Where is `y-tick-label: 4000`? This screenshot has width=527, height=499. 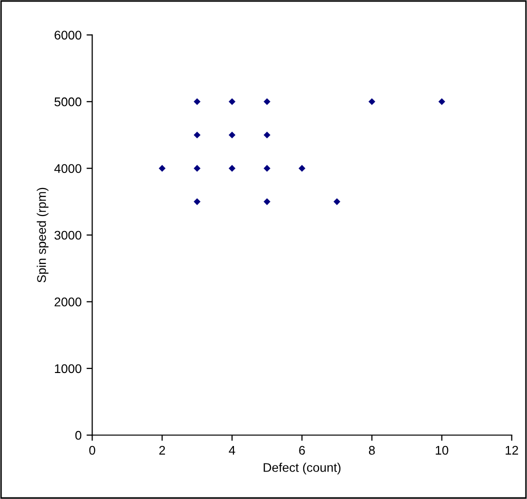
y-tick-label: 4000 is located at coordinates (68, 168).